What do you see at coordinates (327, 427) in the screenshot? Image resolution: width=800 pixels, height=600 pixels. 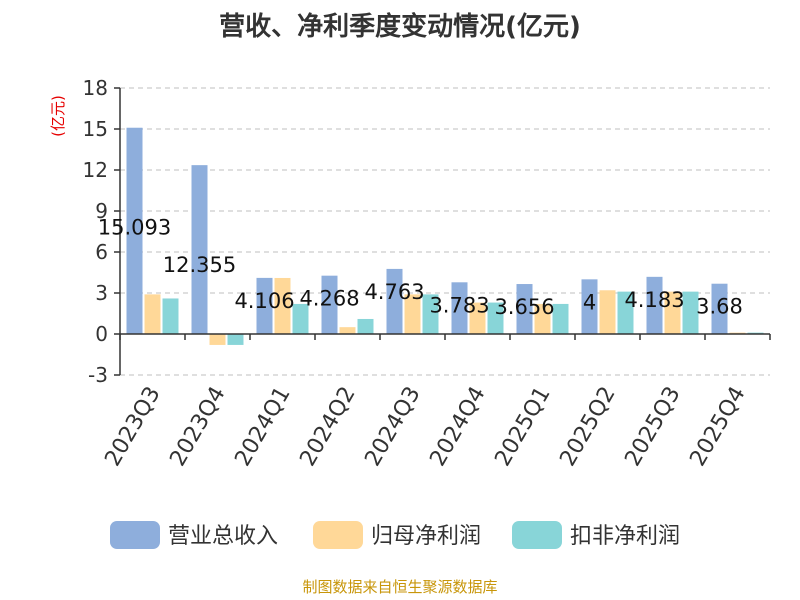 I see `x-tick-label: 2024Q2` at bounding box center [327, 427].